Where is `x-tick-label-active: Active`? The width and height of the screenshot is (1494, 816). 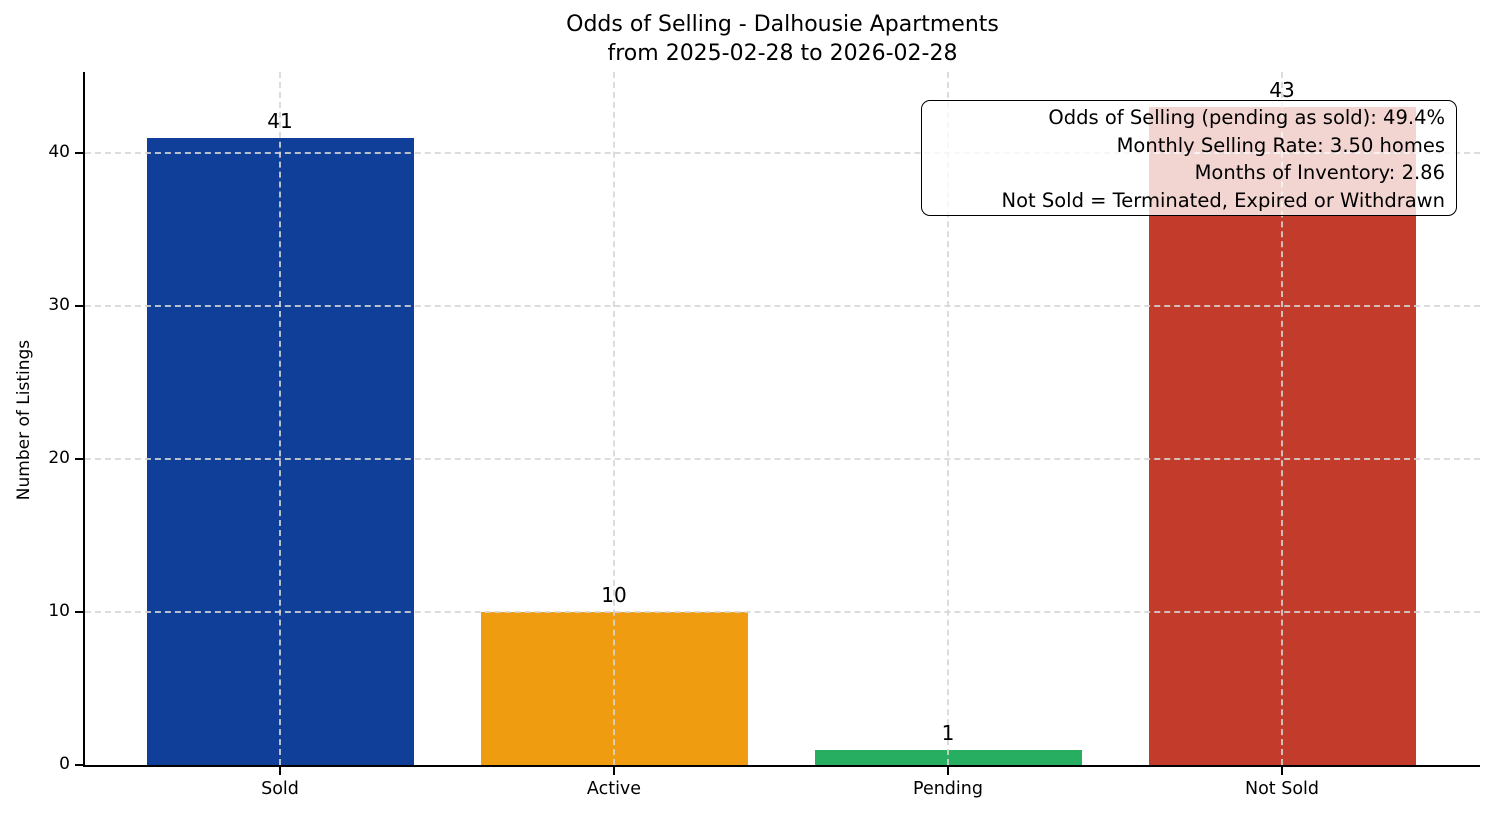 x-tick-label-active: Active is located at coordinates (614, 789).